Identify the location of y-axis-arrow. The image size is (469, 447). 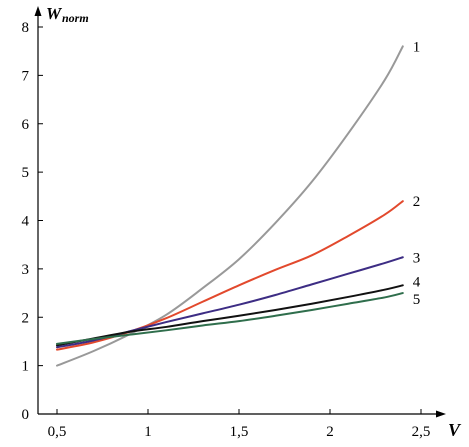
(38, 11).